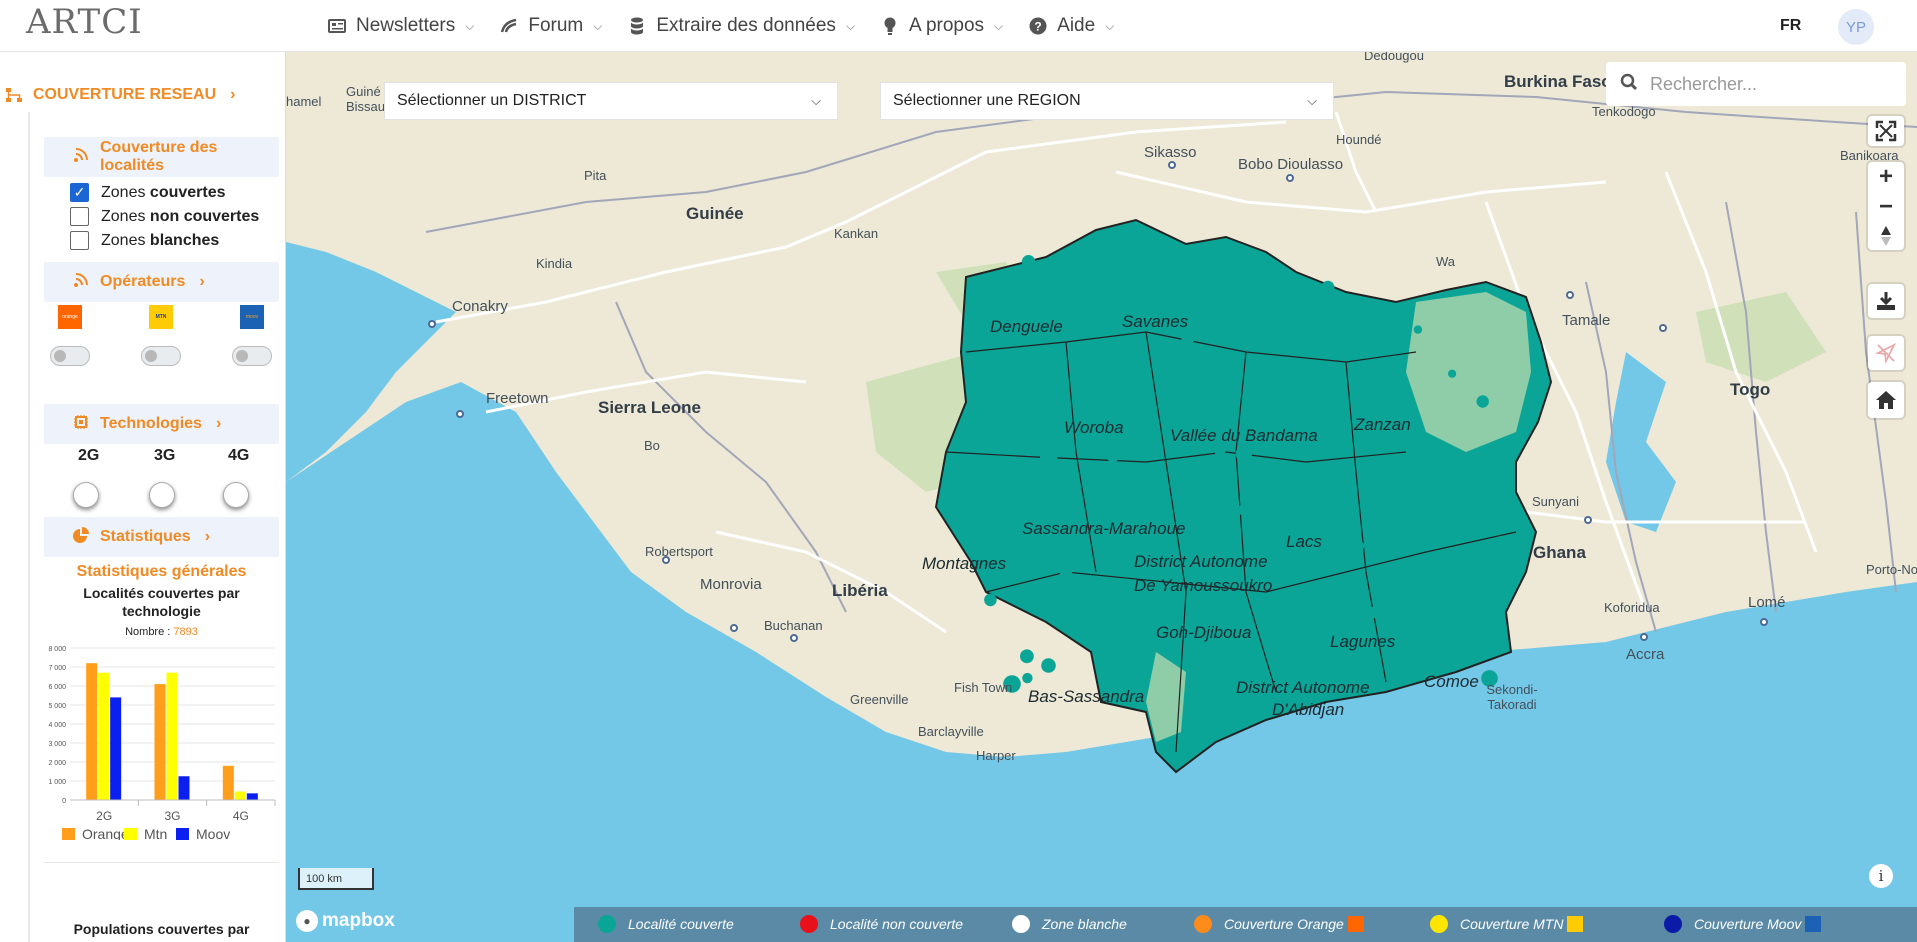 Image resolution: width=1917 pixels, height=942 pixels. What do you see at coordinates (1586, 320) in the screenshot?
I see `map-label-city: Tamale` at bounding box center [1586, 320].